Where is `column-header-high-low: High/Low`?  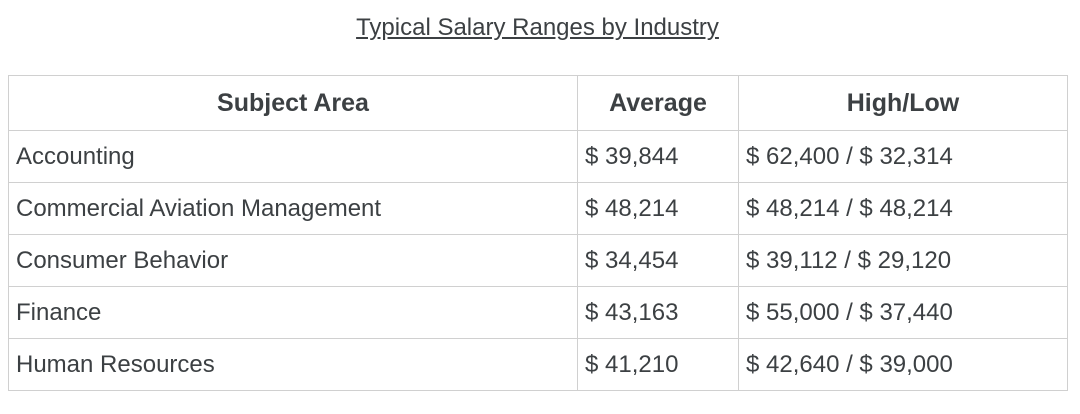 column-header-high-low: High/Low is located at coordinates (903, 103).